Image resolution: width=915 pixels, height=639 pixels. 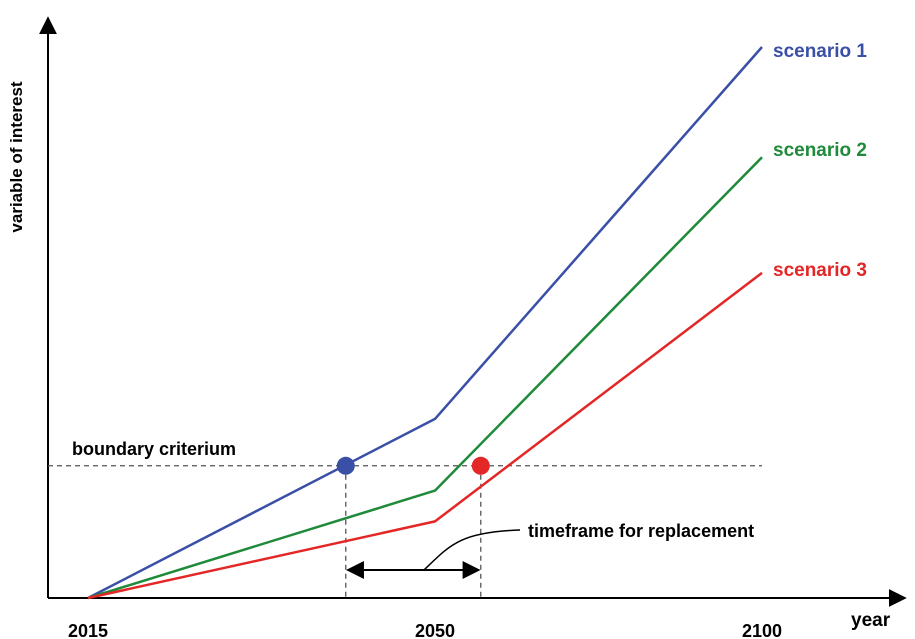 What do you see at coordinates (820, 51) in the screenshot?
I see `series-label-scenario-1: scenario 1` at bounding box center [820, 51].